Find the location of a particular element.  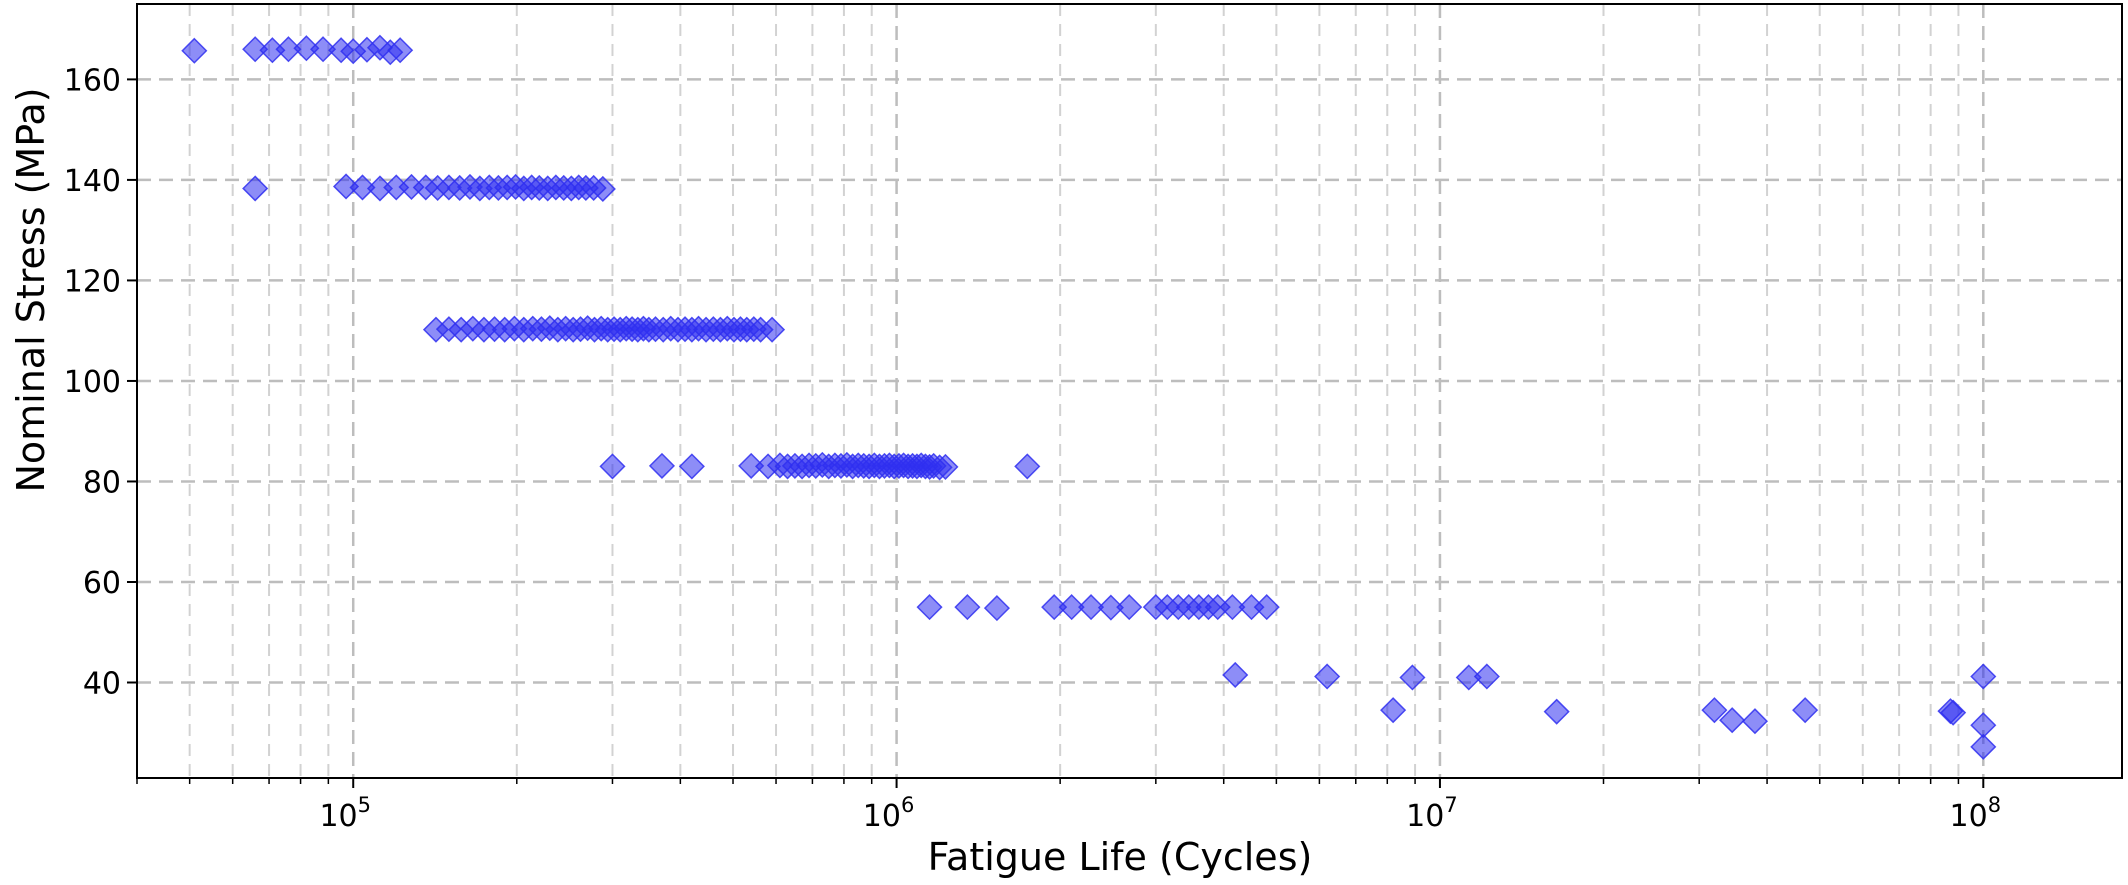

x-tick-label: 10⁸ is located at coordinates (1976, 813).